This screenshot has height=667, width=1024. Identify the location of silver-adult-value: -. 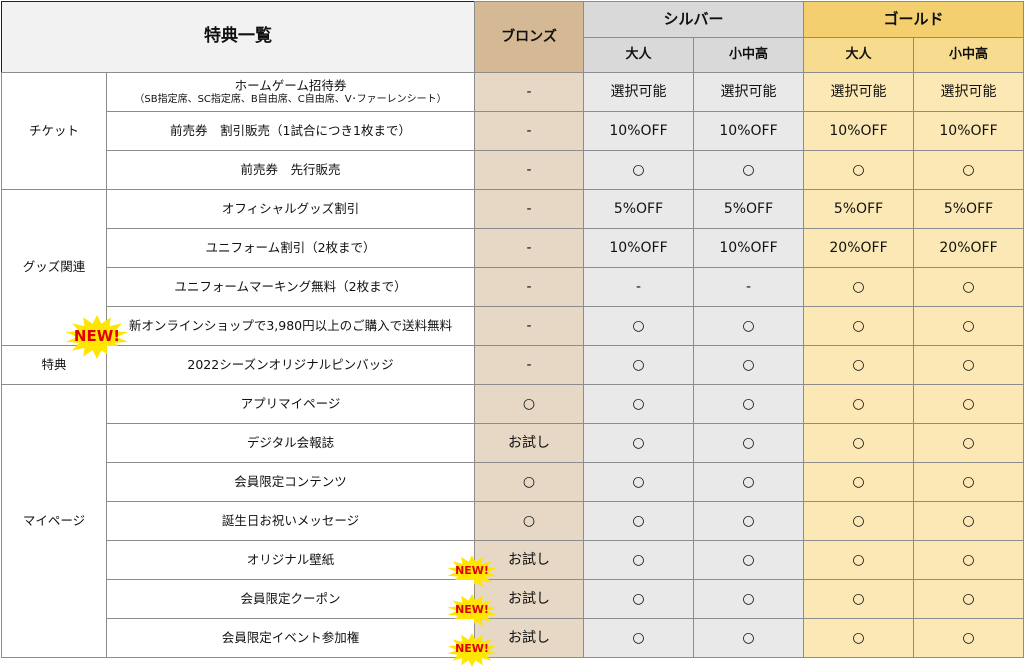
(638, 287).